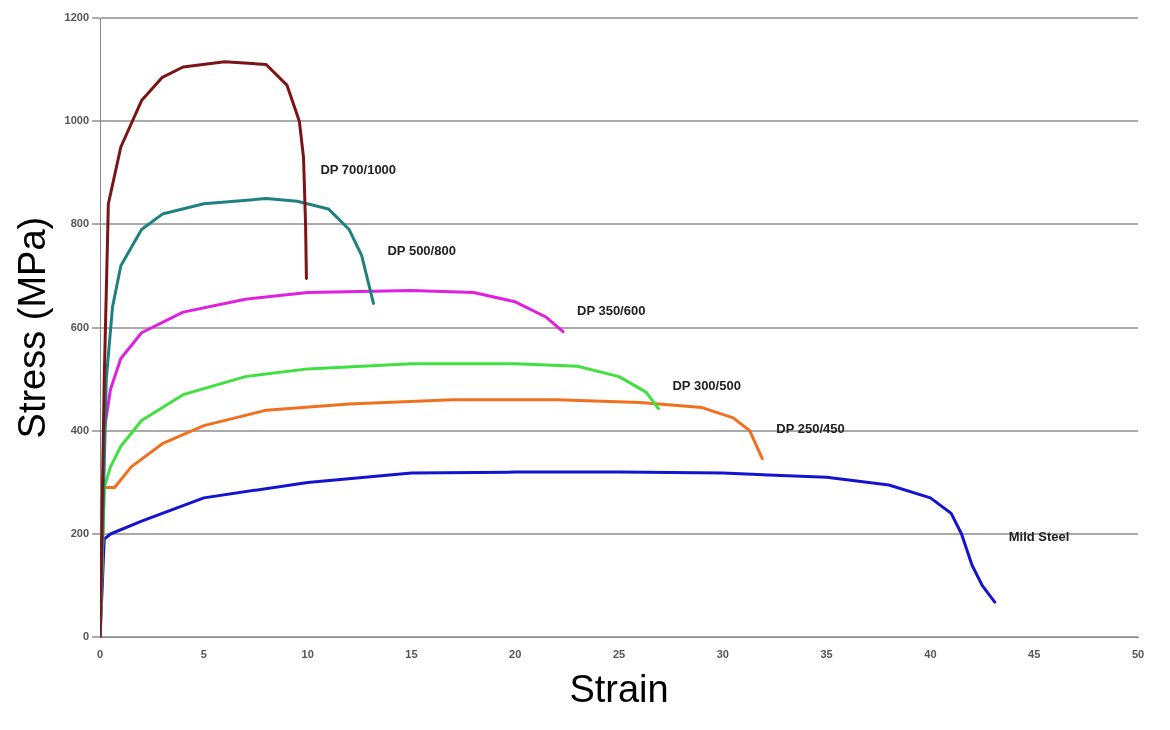 This screenshot has width=1170, height=730. What do you see at coordinates (80, 326) in the screenshot?
I see `y-tick-label: 600` at bounding box center [80, 326].